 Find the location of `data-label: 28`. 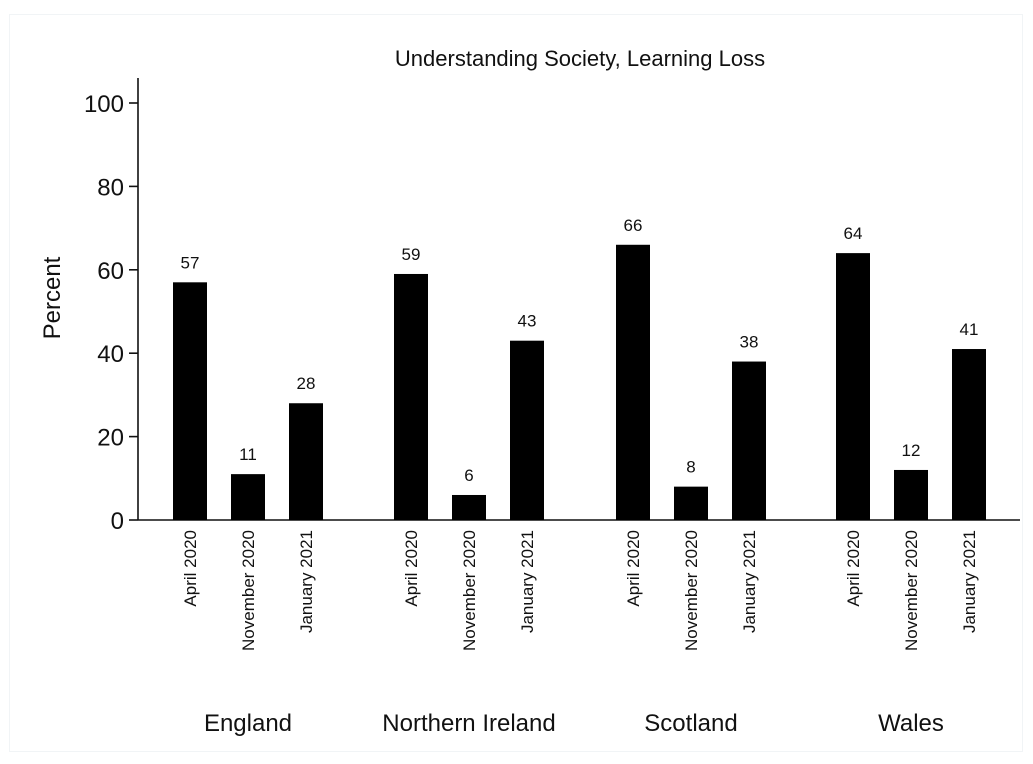

data-label: 28 is located at coordinates (306, 383).